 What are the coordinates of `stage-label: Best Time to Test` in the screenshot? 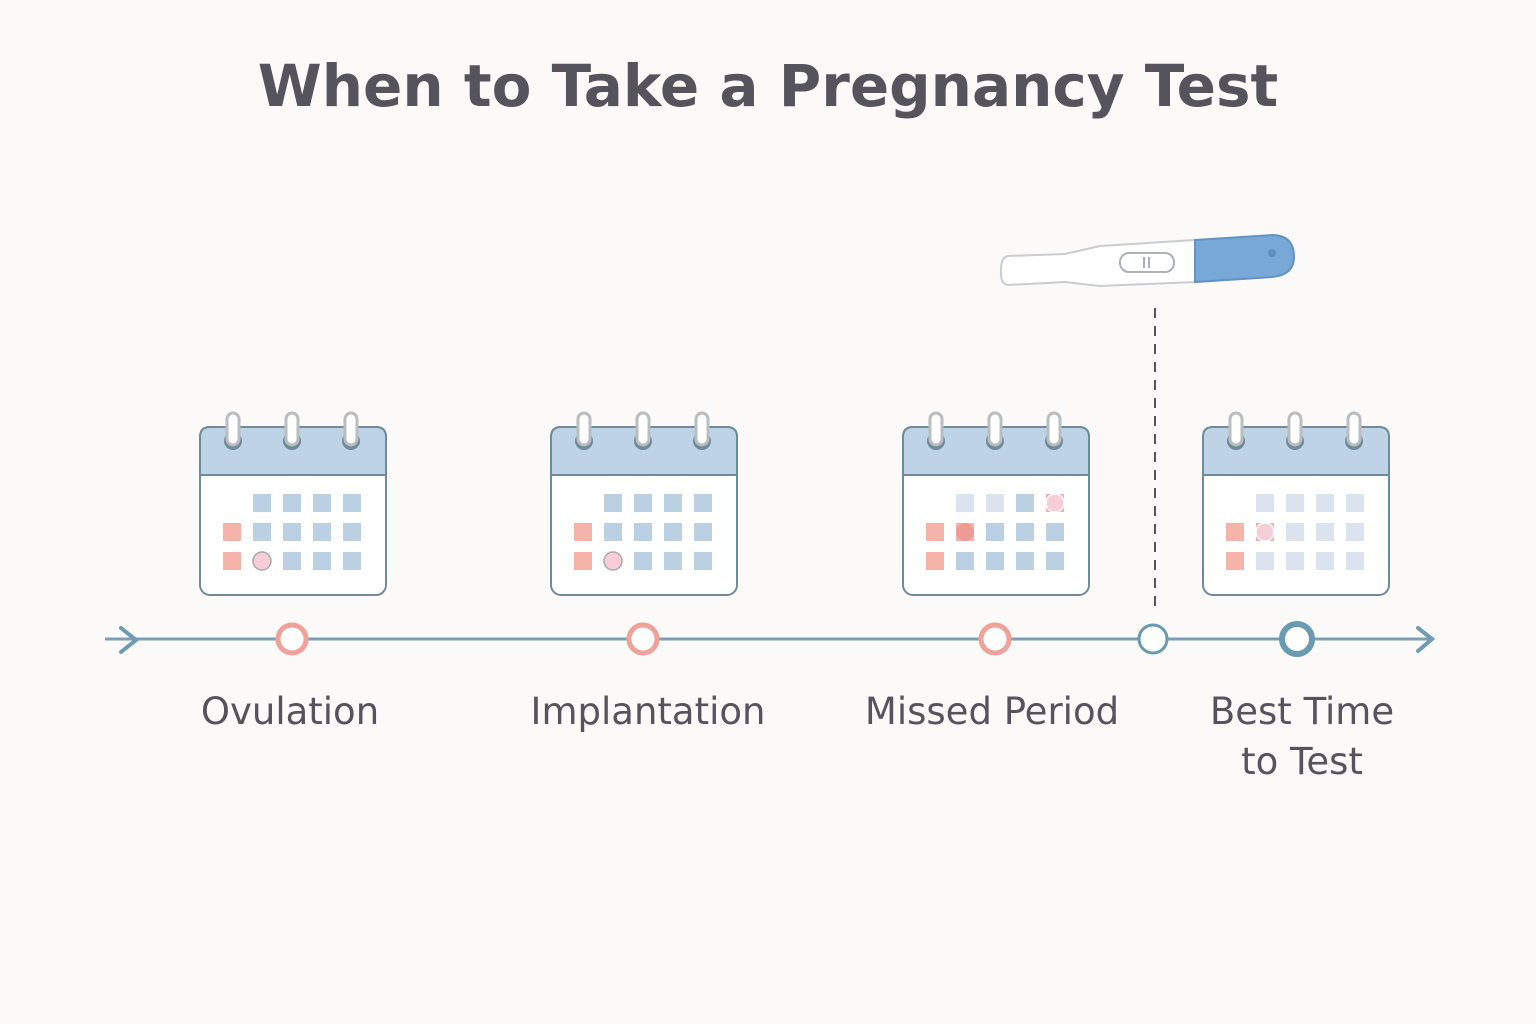 It's located at (1302, 737).